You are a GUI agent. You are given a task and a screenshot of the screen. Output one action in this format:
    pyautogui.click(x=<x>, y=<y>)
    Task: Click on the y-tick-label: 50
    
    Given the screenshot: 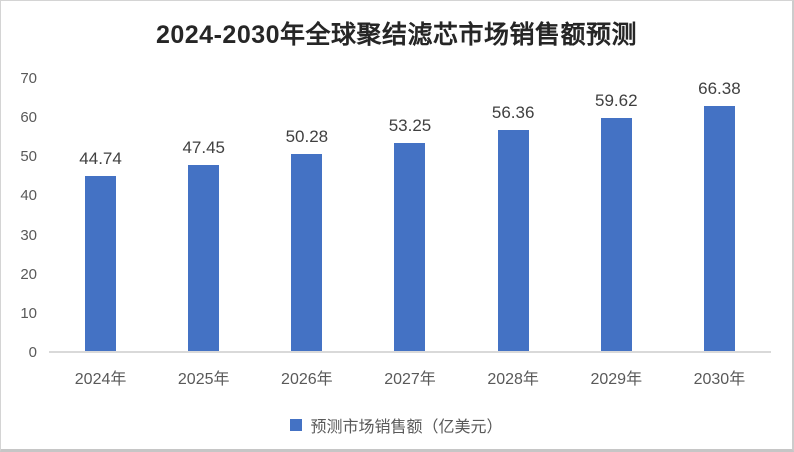 What is the action you would take?
    pyautogui.click(x=28, y=157)
    